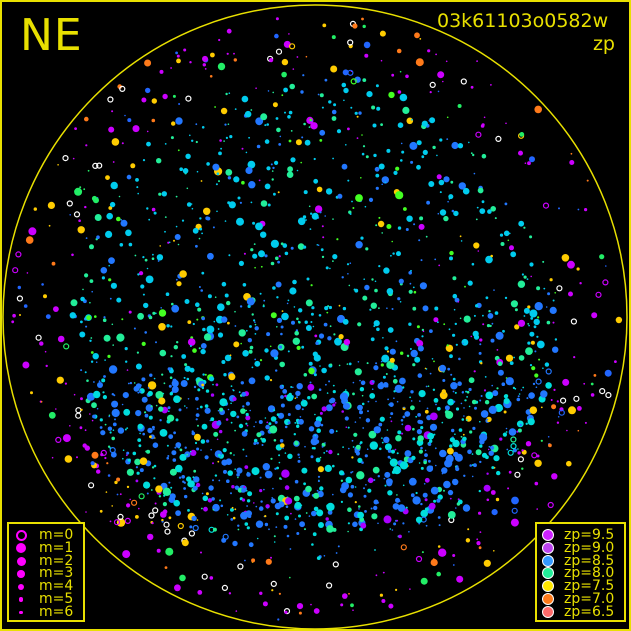 The width and height of the screenshot is (631, 631). What do you see at coordinates (56, 573) in the screenshot?
I see `magnitude-label: m=3` at bounding box center [56, 573].